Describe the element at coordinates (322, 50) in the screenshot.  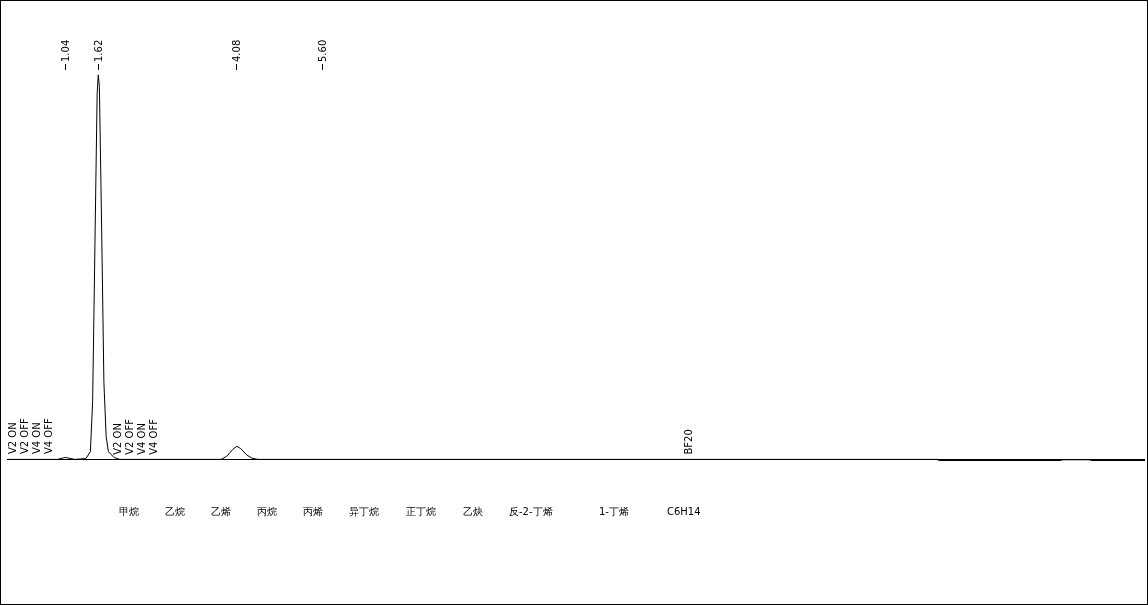
I see `x-tick-label: 5.60` at that location.